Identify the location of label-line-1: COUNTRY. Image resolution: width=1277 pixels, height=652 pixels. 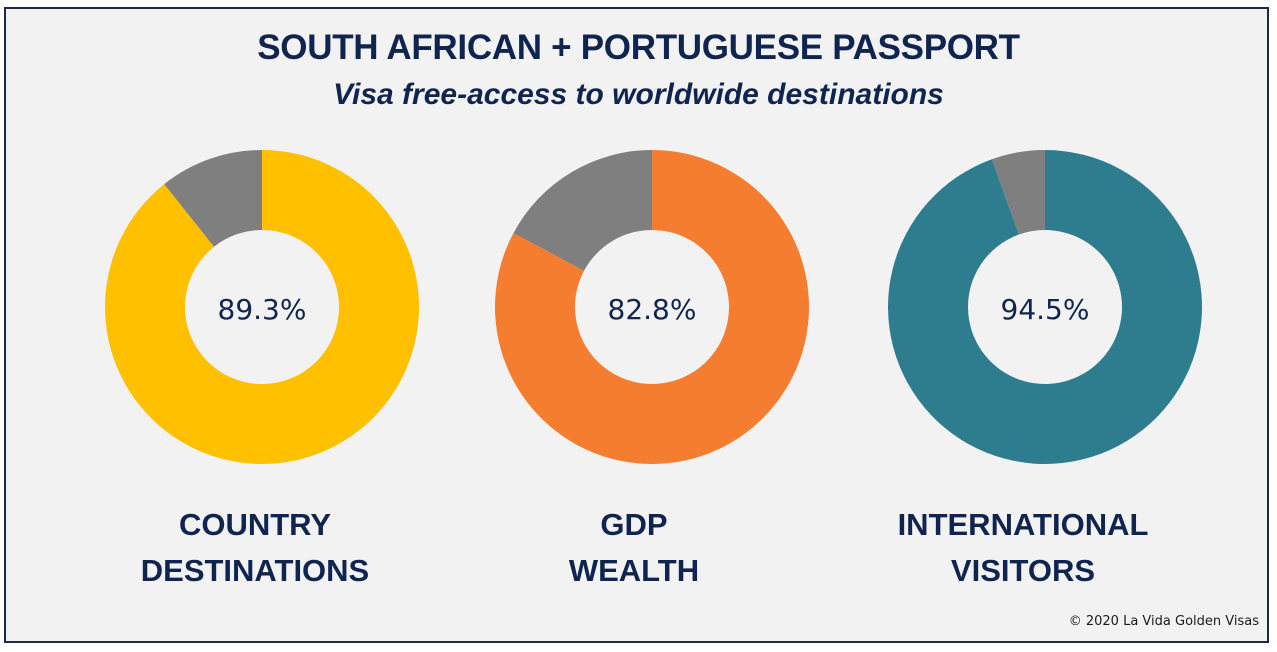
(255, 524).